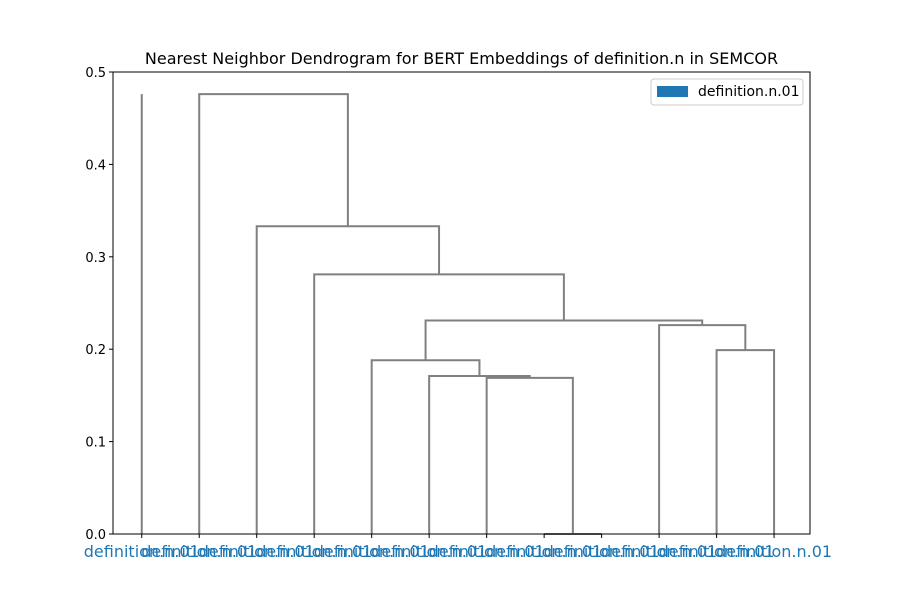  I want to click on legend-label: definition.n.01, so click(749, 92).